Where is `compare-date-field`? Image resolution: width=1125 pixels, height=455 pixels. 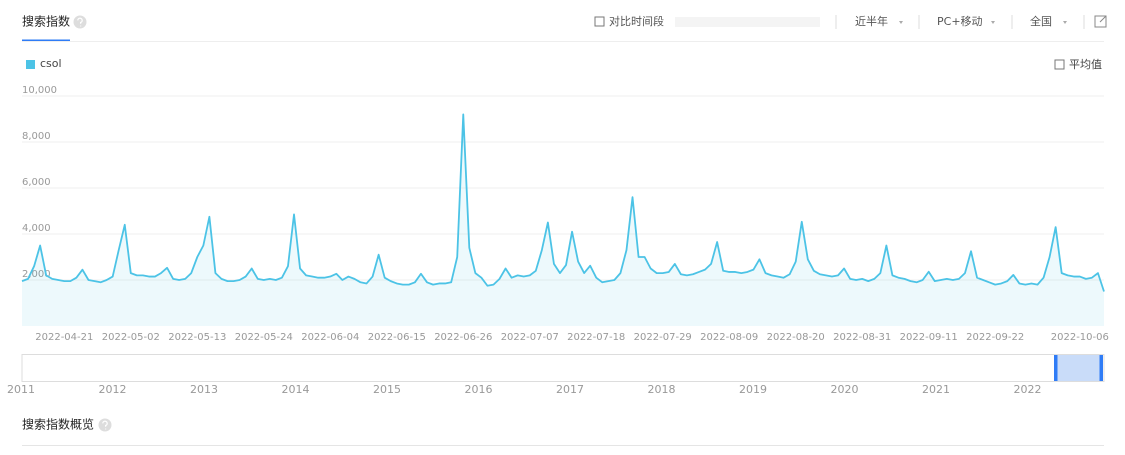
compare-date-field is located at coordinates (747, 22).